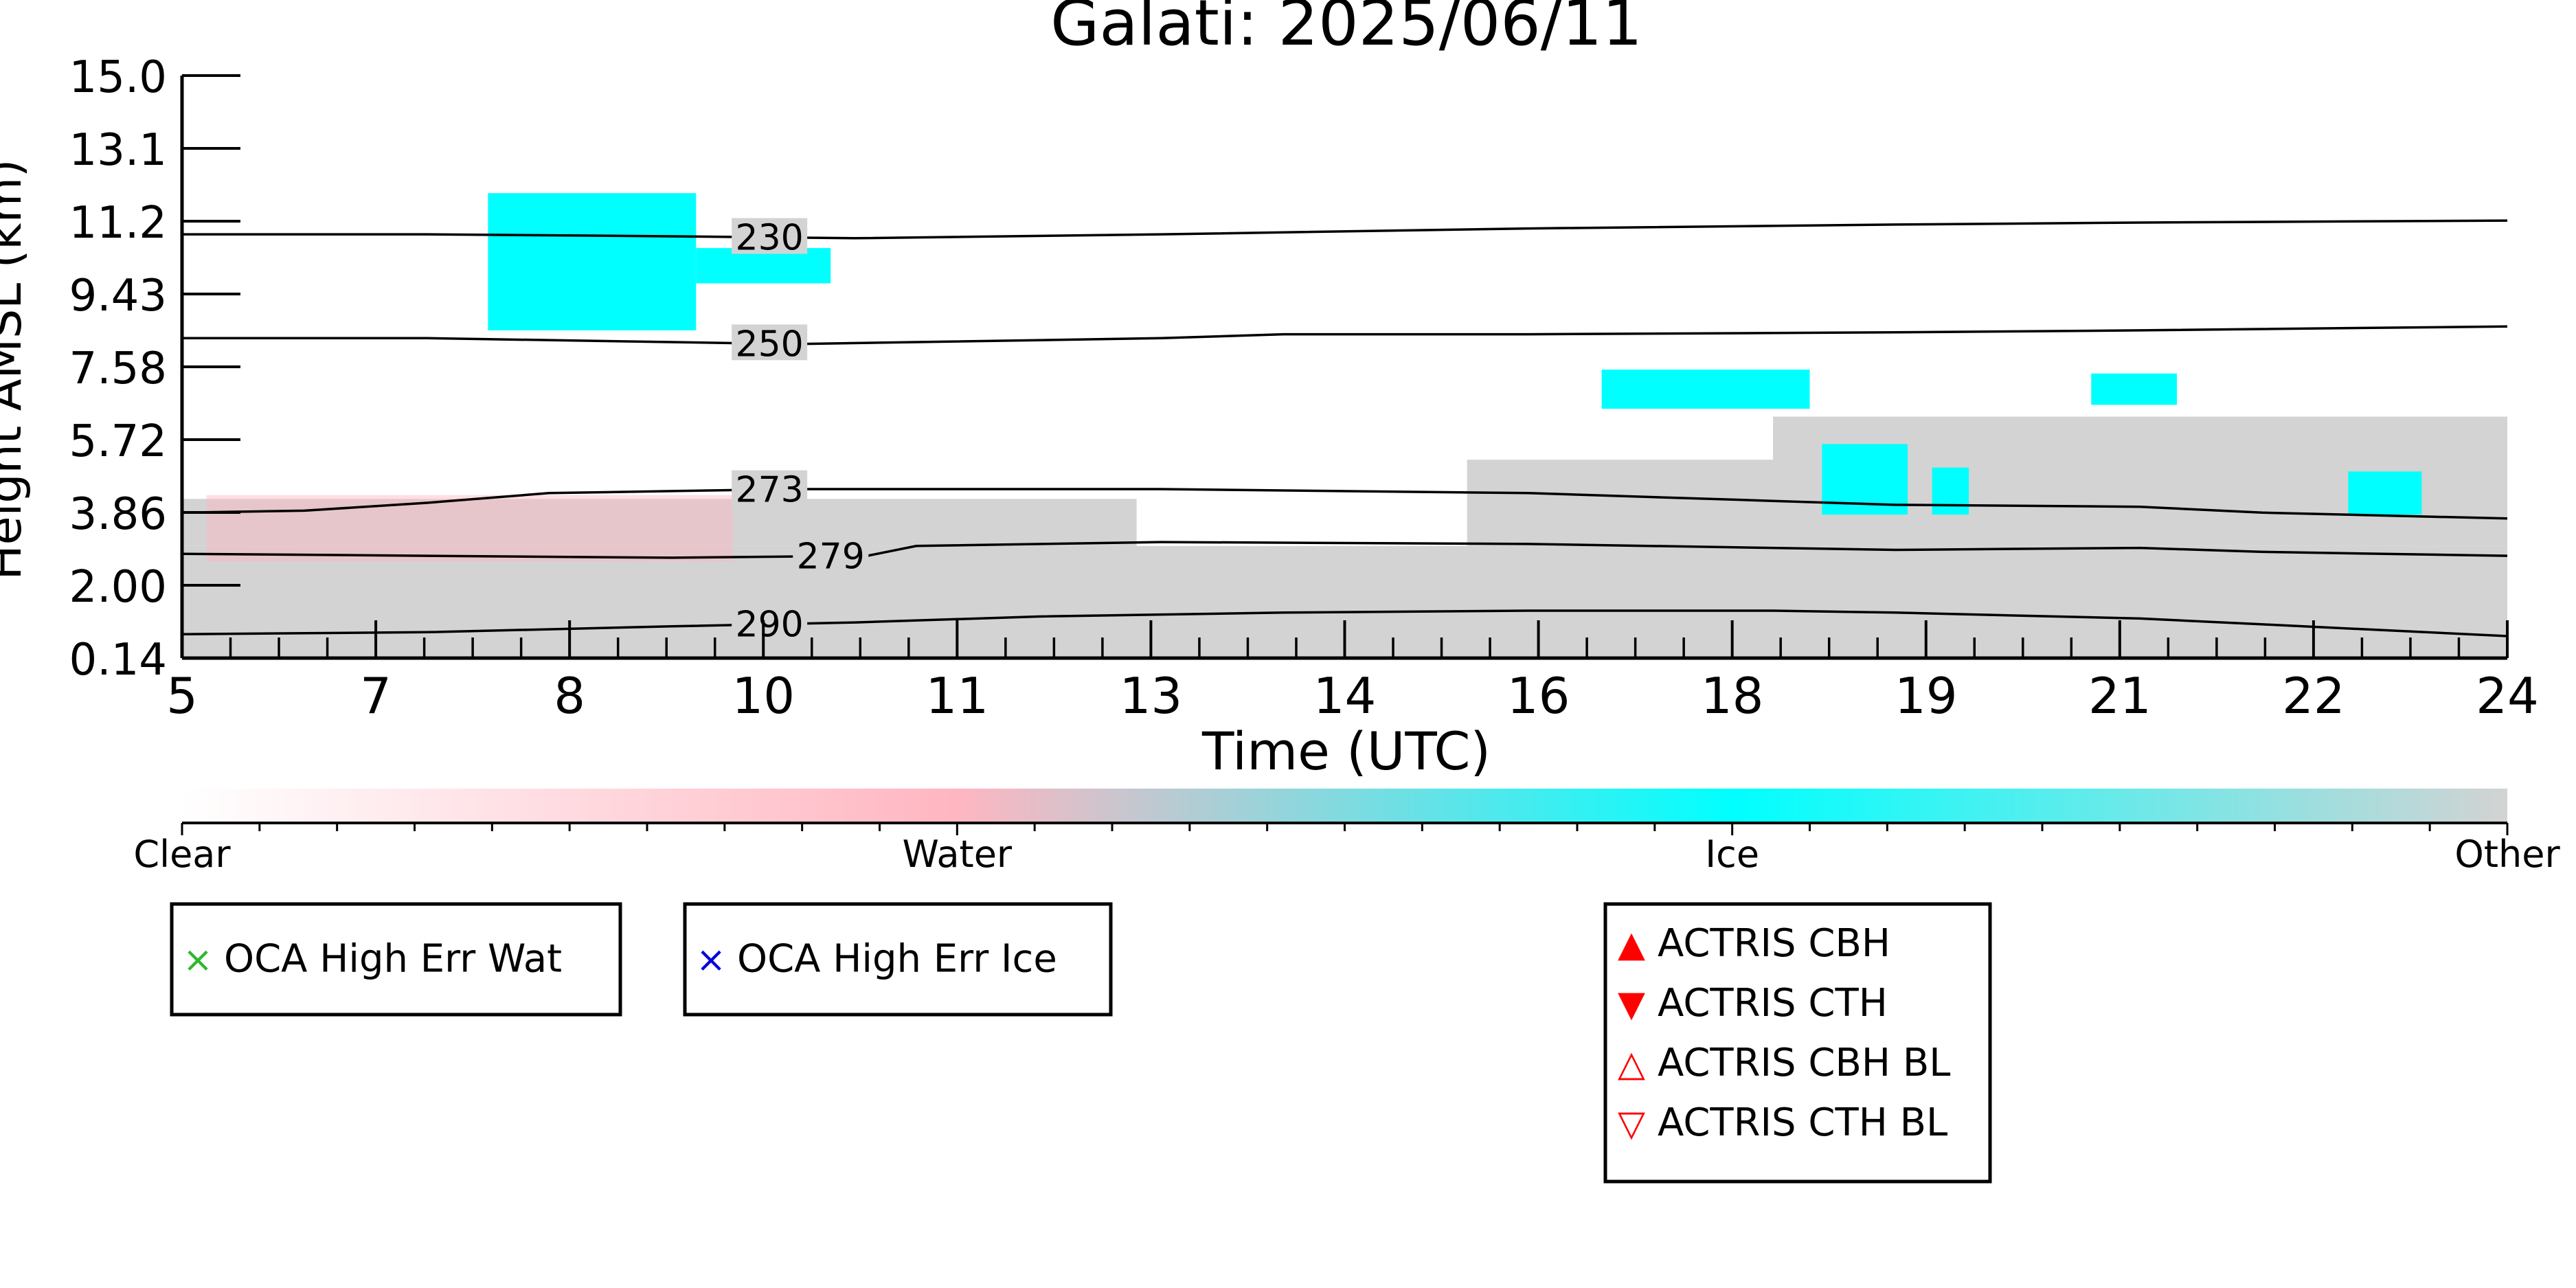 The height and width of the screenshot is (1288, 2576). What do you see at coordinates (2507, 696) in the screenshot?
I see `x-tick-label: 24` at bounding box center [2507, 696].